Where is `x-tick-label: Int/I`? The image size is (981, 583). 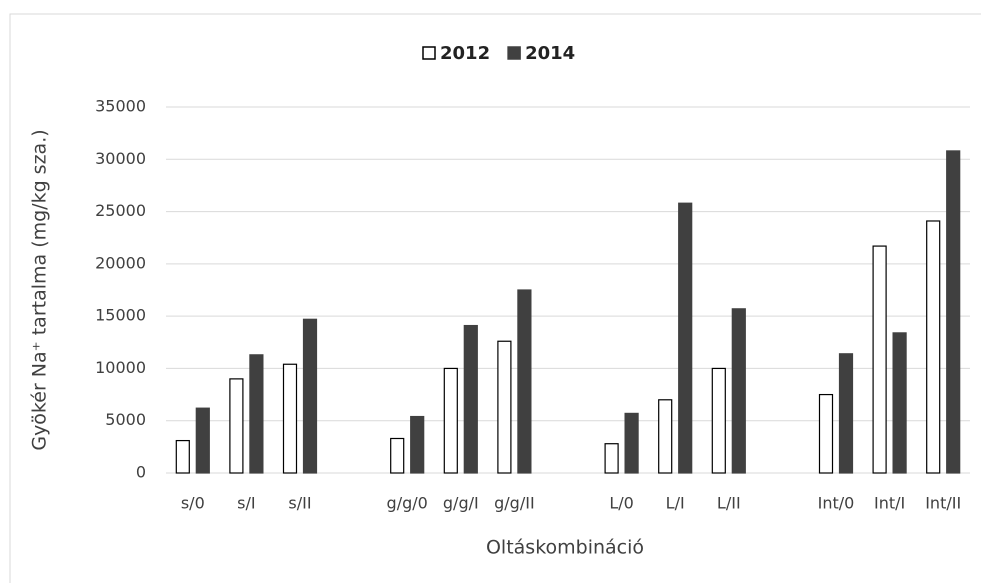
x-tick-label: Int/I is located at coordinates (889, 503).